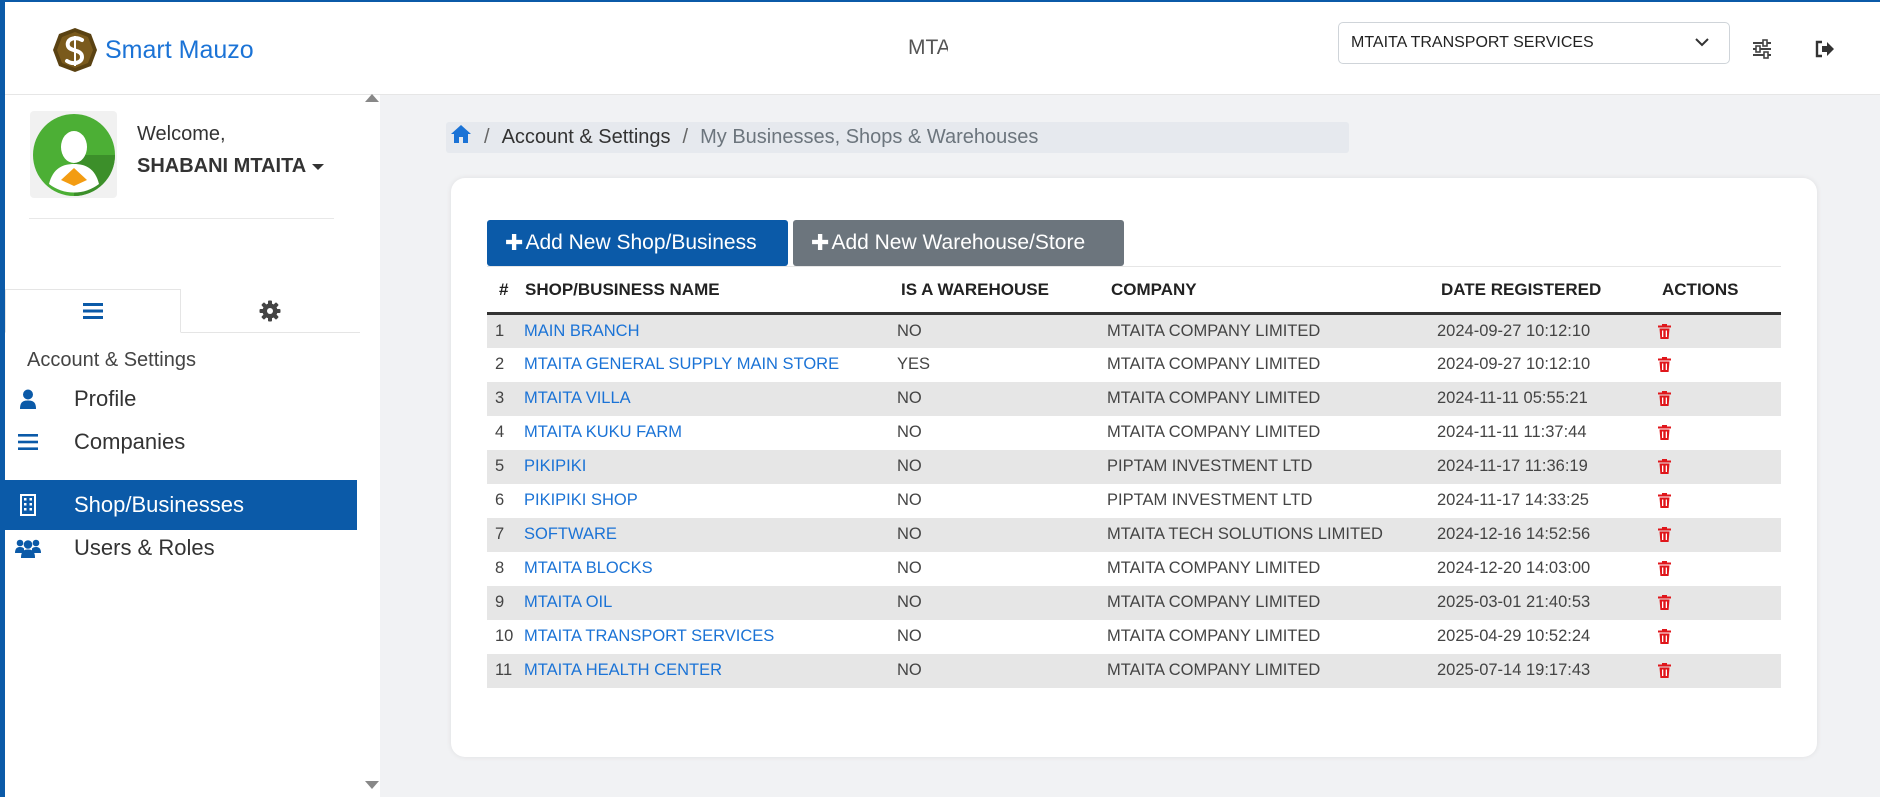 The width and height of the screenshot is (1880, 797). Describe the element at coordinates (159, 504) in the screenshot. I see `sidebar-item-label: Shop/Businesses` at that location.